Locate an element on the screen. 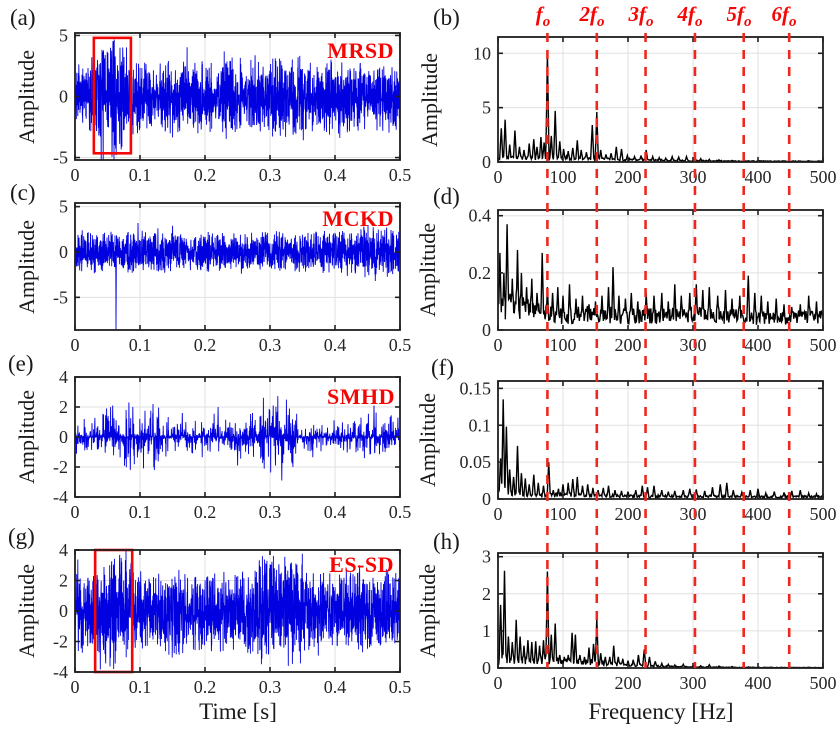 The height and width of the screenshot is (730, 839). y-axis-label-b: Amplitude is located at coordinates (429, 100).